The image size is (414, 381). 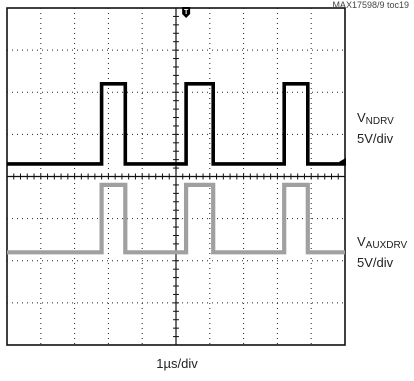 What do you see at coordinates (342, 161) in the screenshot?
I see `level-arrow-marker` at bounding box center [342, 161].